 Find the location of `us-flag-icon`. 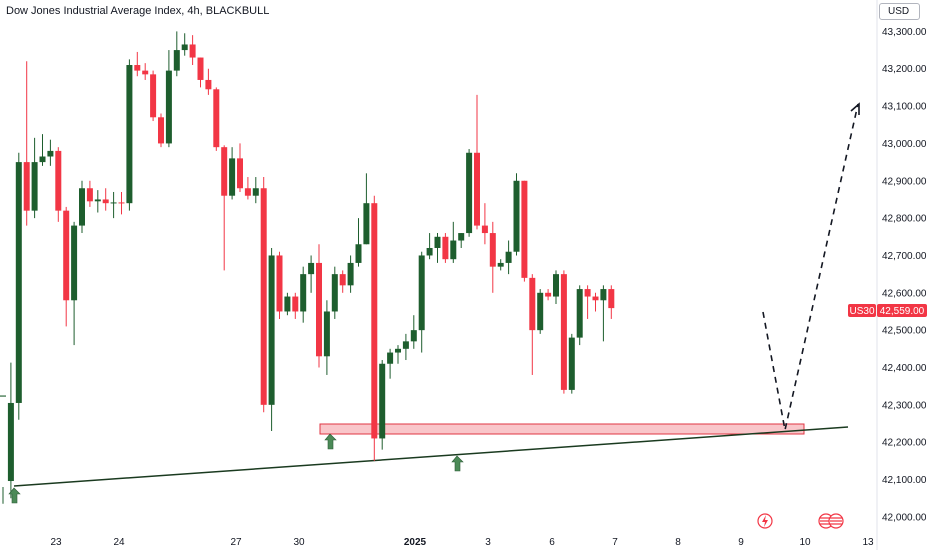

us-flag-icon is located at coordinates (836, 521).